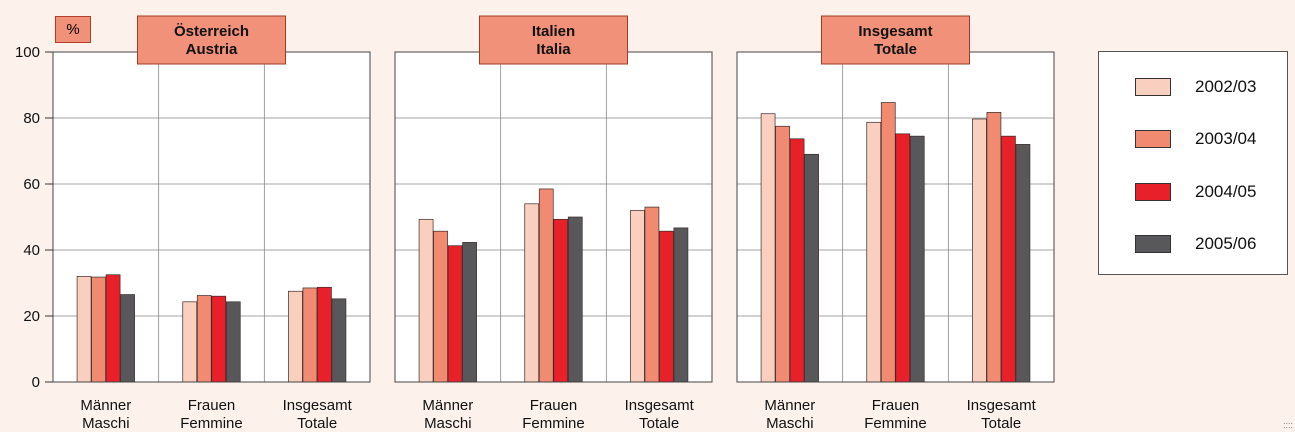 Image resolution: width=1295 pixels, height=432 pixels. I want to click on y-tick-label: 100, so click(27, 52).